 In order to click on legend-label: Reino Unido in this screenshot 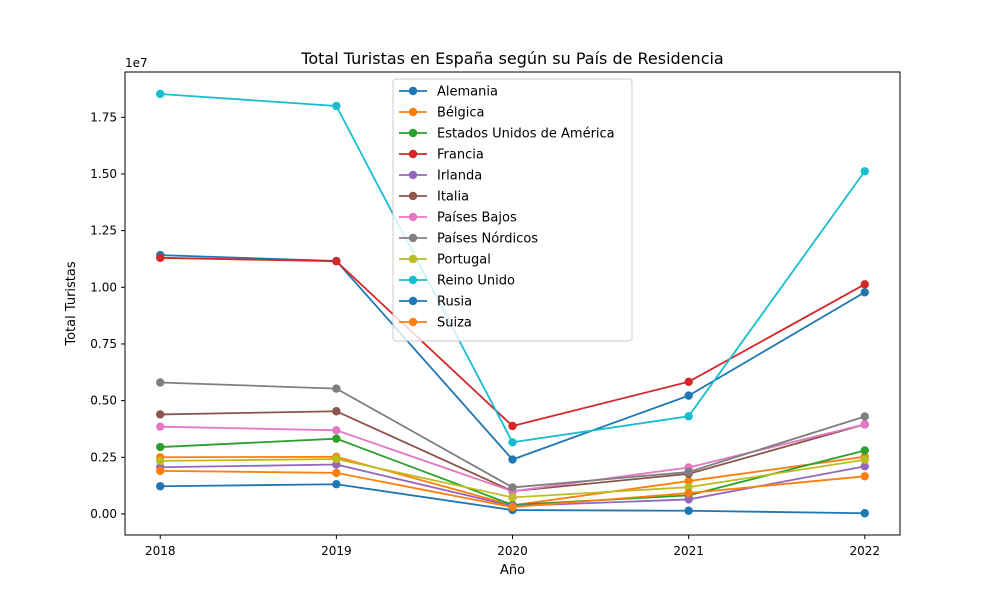, I will do `click(476, 281)`.